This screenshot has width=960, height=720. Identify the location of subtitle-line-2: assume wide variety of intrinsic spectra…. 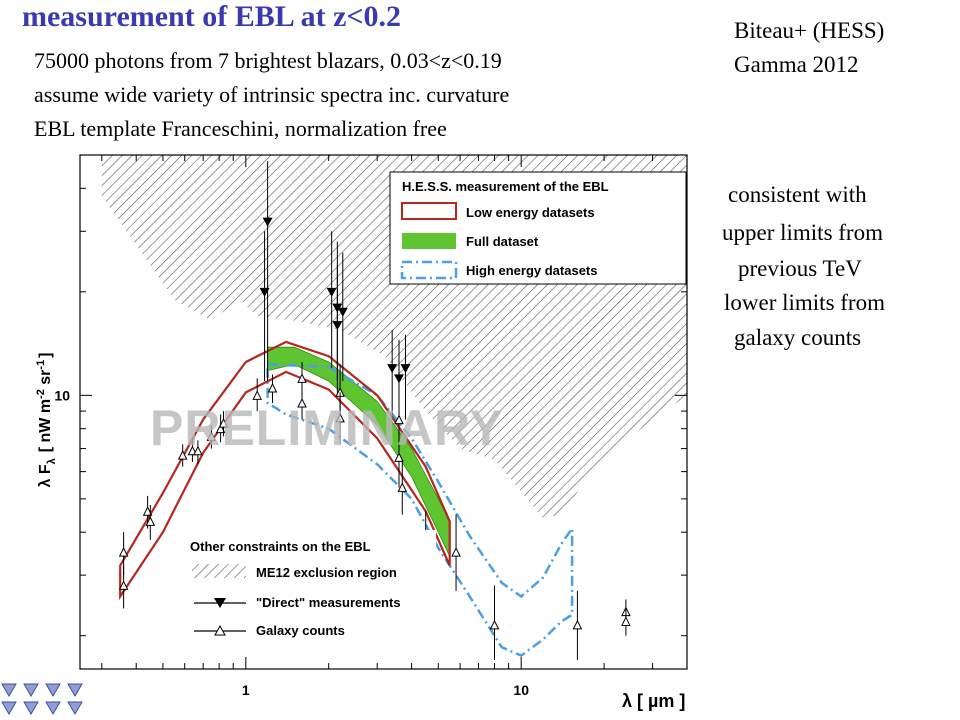
(272, 94).